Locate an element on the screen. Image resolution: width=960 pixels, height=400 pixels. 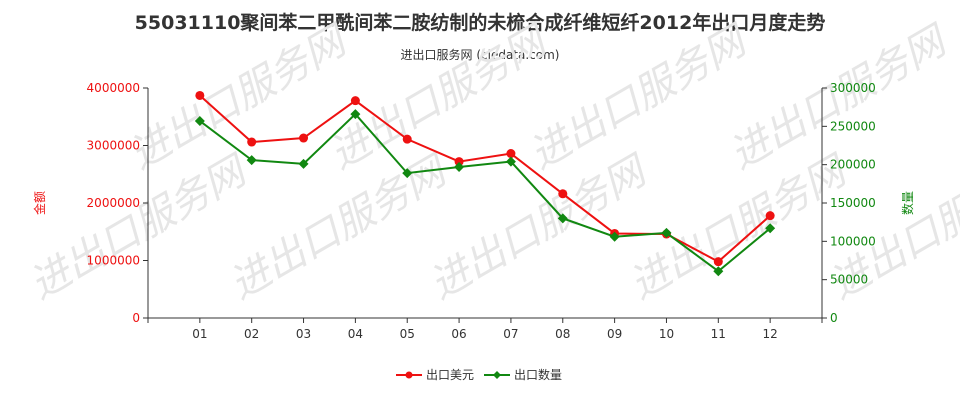
left-tick-label: 3000000 is located at coordinates (113, 146).